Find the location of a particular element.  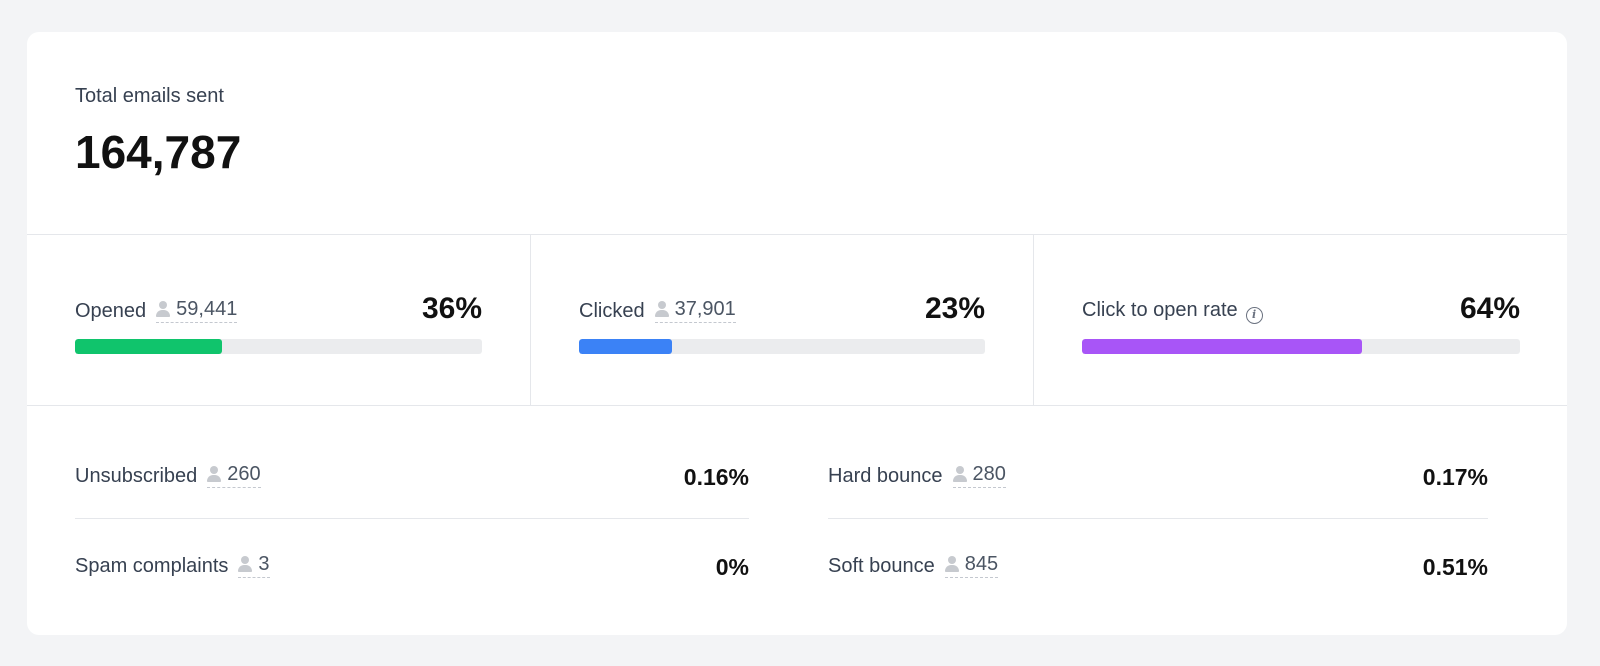

soft-bounce-label: Soft bounce is located at coordinates (881, 566).